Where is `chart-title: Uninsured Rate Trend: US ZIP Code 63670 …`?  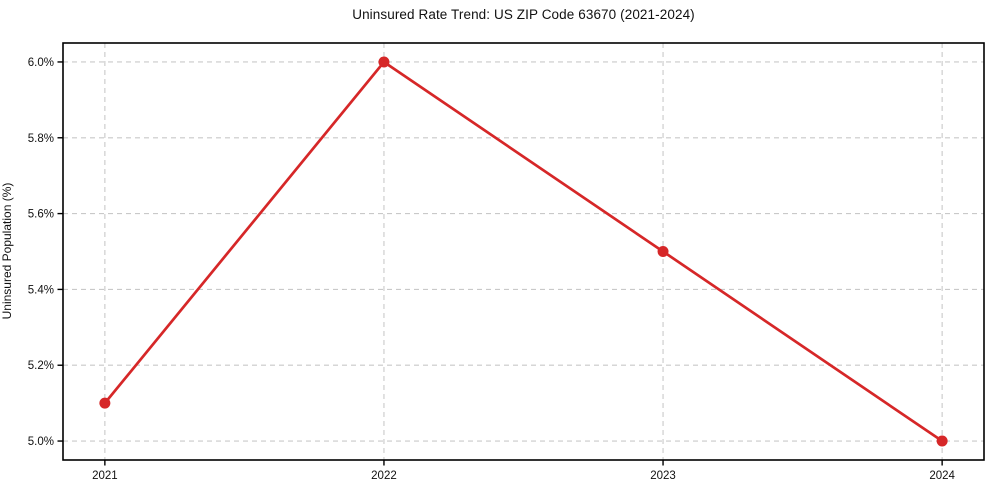
chart-title: Uninsured Rate Trend: US ZIP Code 63670 … is located at coordinates (523, 14).